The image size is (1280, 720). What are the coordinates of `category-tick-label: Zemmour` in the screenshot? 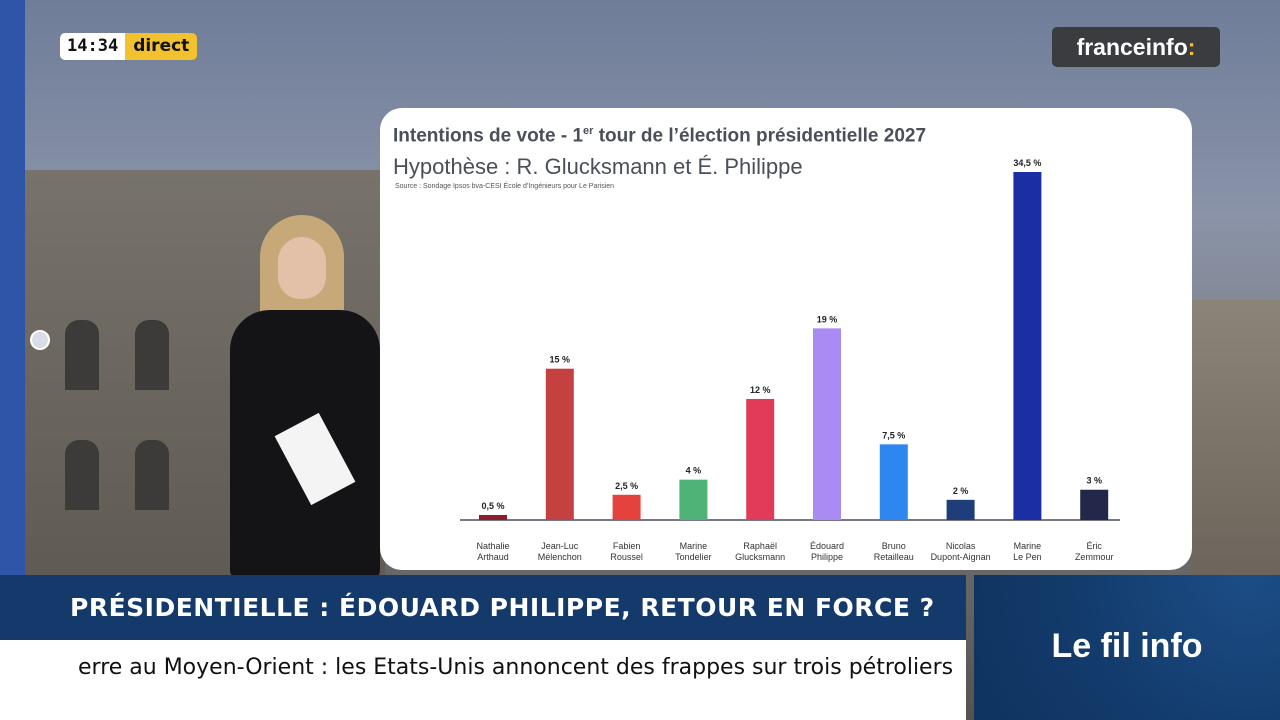 It's located at (1094, 557).